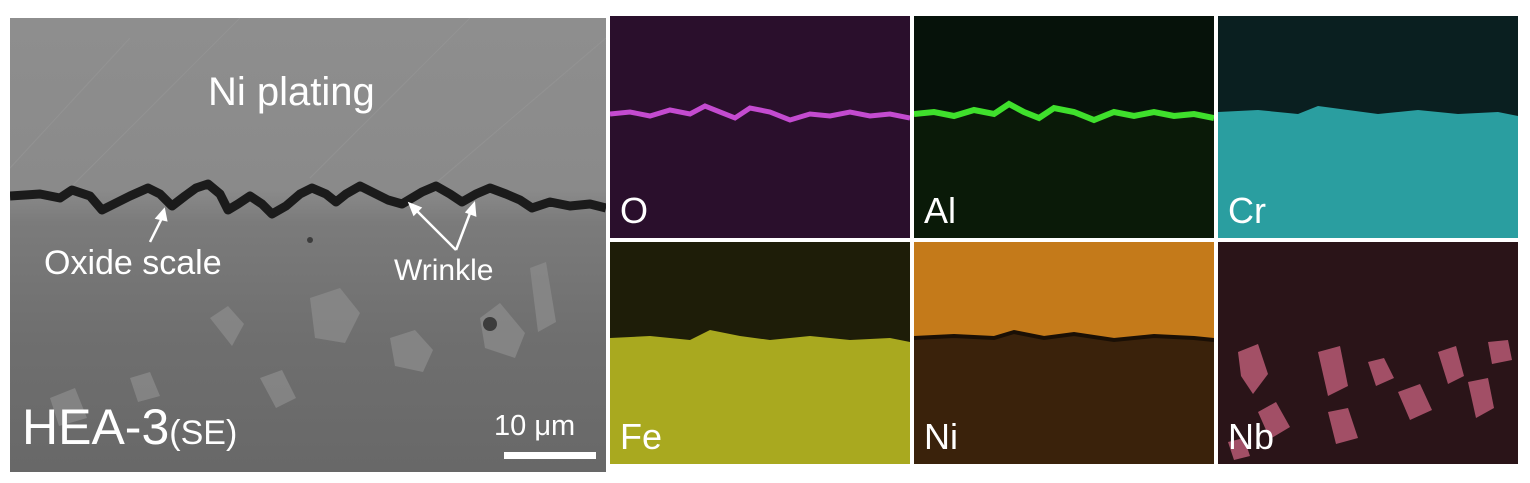 This screenshot has width=1530, height=483. What do you see at coordinates (96, 427) in the screenshot?
I see `sample-name: HEA-3` at bounding box center [96, 427].